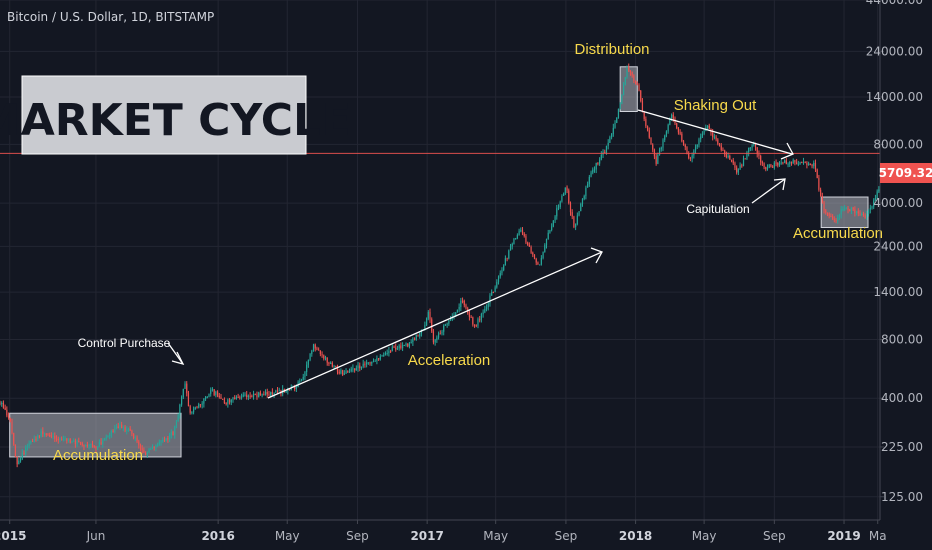 The height and width of the screenshot is (550, 932). Describe the element at coordinates (898, 144) in the screenshot. I see `y-tick-label: 8000.00` at that location.